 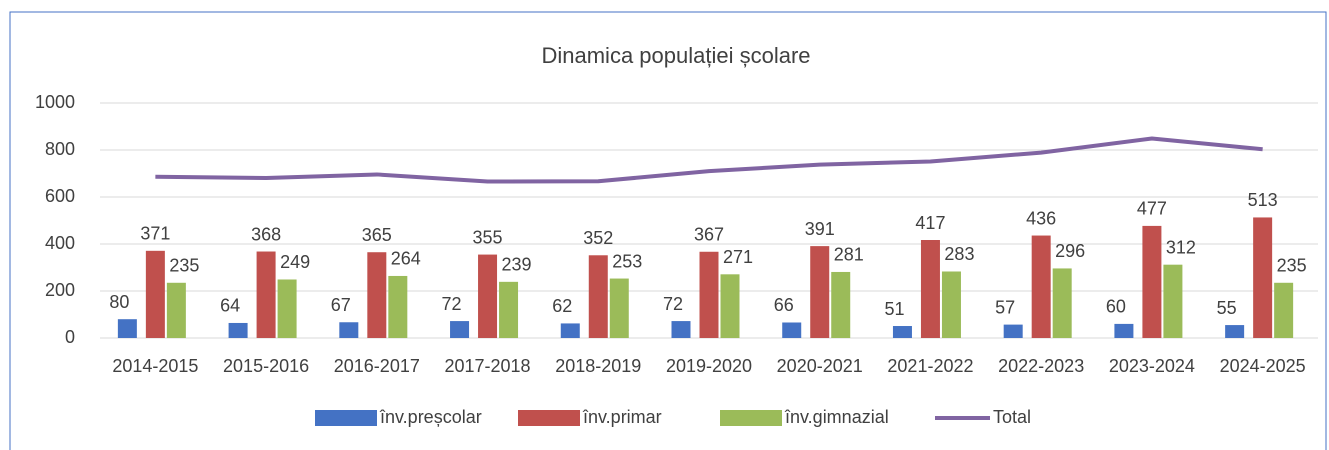 What do you see at coordinates (155, 234) in the screenshot?
I see `data-label: 371` at bounding box center [155, 234].